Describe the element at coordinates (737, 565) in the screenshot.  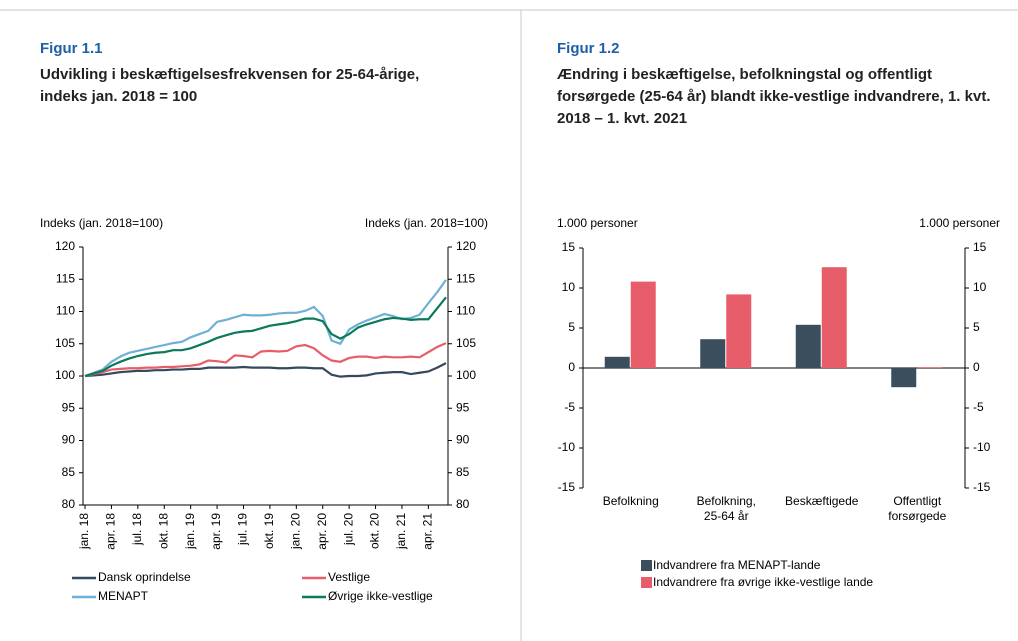
I see `legend-label: Indvandrere fra MENAPT-lande` at that location.